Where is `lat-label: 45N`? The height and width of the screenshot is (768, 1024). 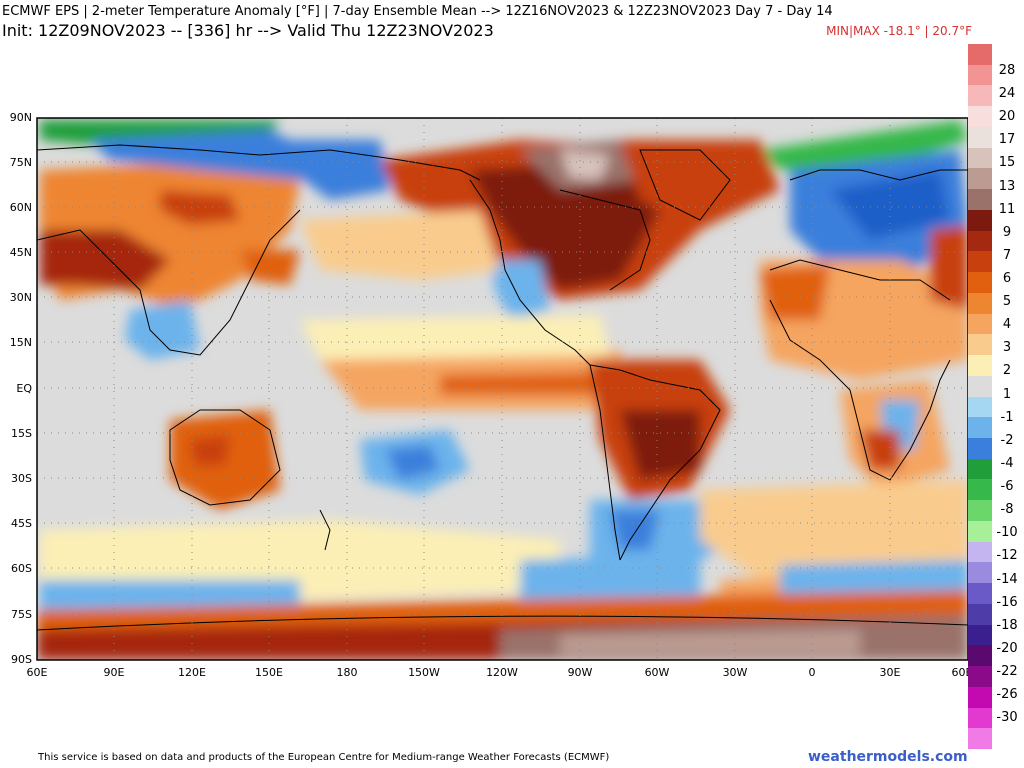 lat-label: 45N is located at coordinates (21, 252).